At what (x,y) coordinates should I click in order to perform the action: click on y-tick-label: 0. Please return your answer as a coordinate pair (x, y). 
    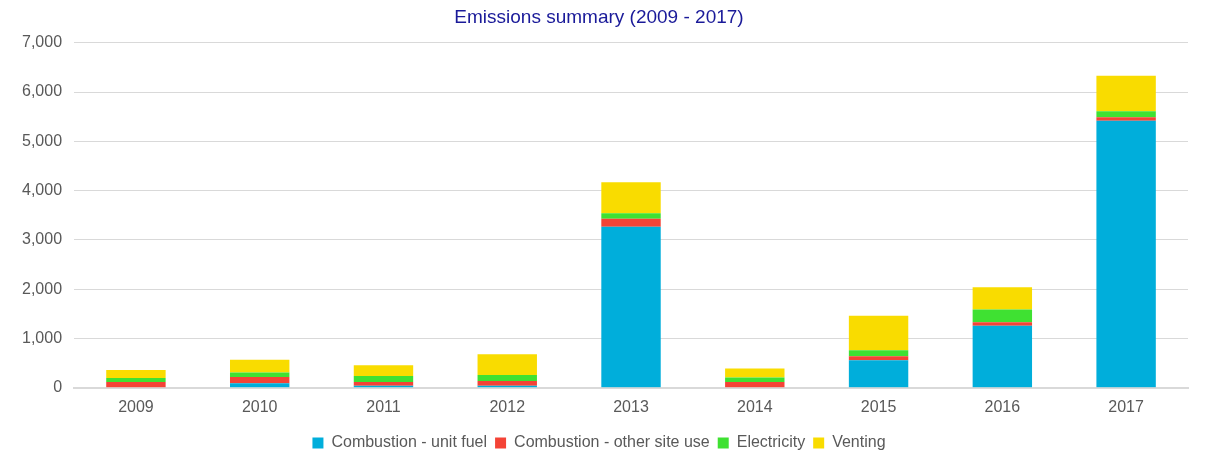
    Looking at the image, I should click on (58, 387).